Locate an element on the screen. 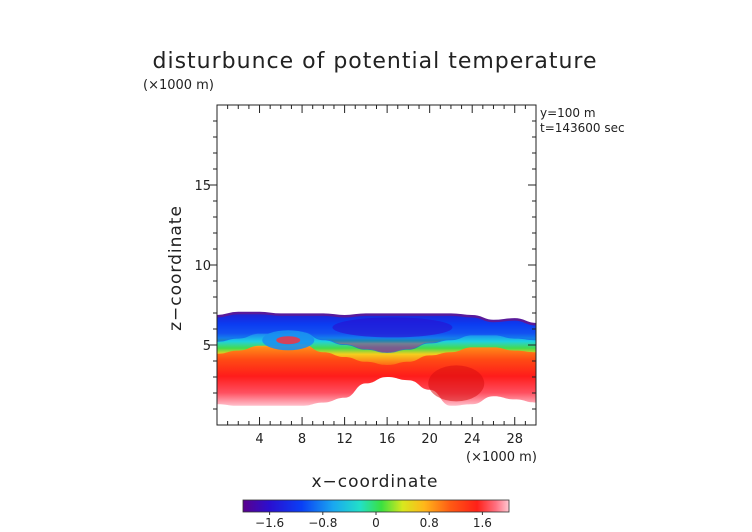 The width and height of the screenshot is (752, 532). field-top-edge is located at coordinates (376, 318).